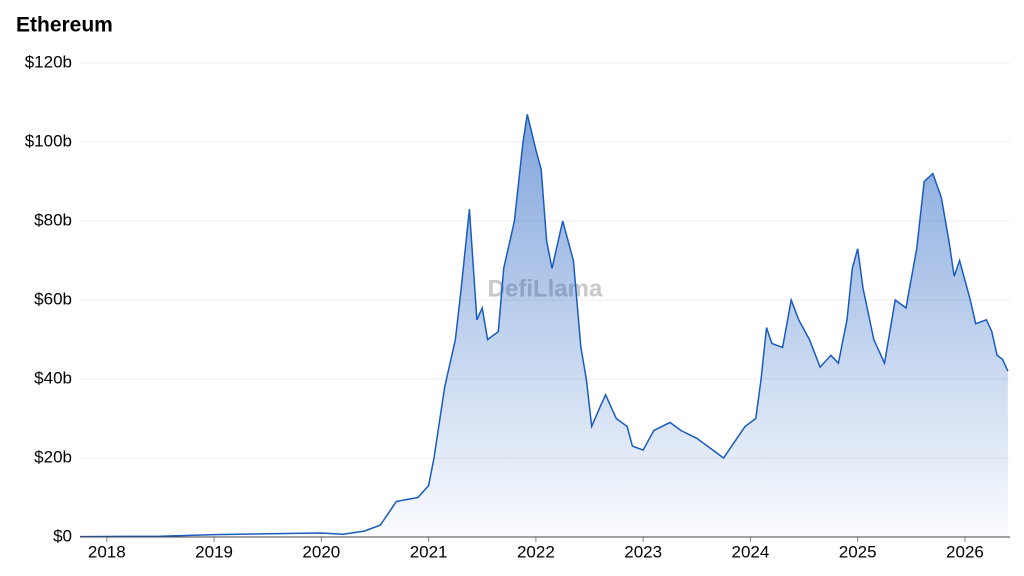  I want to click on y-tick-label: $20b, so click(53, 456).